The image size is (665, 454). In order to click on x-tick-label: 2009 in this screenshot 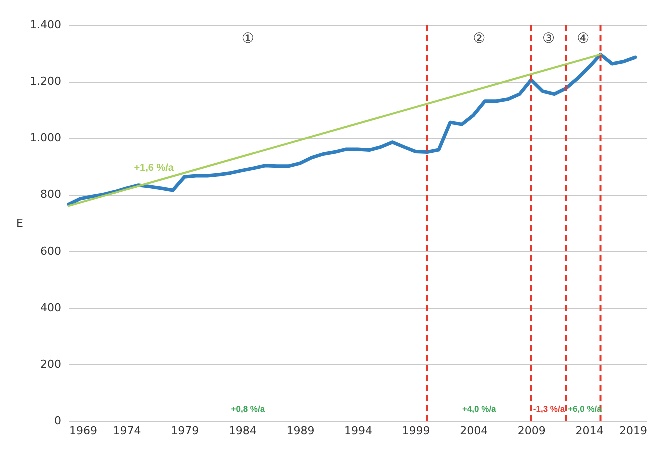, I will do `click(532, 431)`.